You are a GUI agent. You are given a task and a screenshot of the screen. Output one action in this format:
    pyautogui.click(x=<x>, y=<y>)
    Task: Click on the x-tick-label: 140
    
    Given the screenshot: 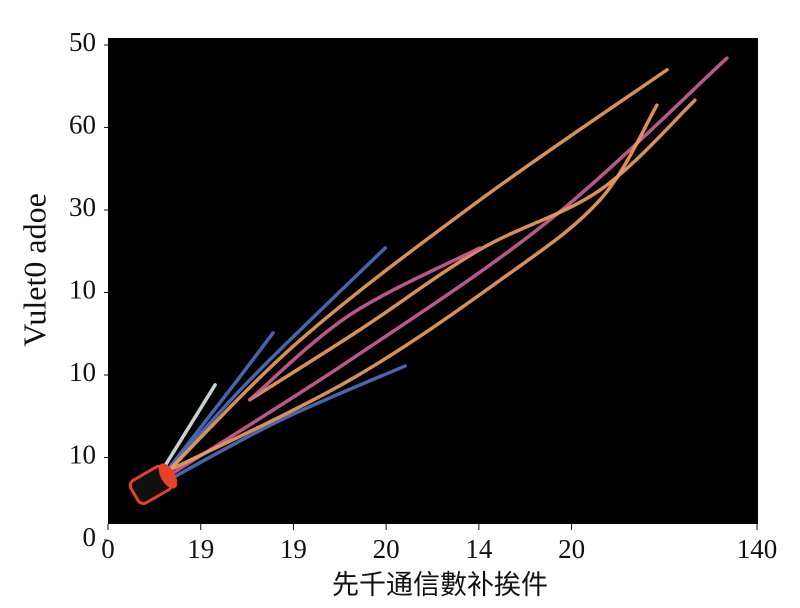 What is the action you would take?
    pyautogui.click(x=757, y=549)
    